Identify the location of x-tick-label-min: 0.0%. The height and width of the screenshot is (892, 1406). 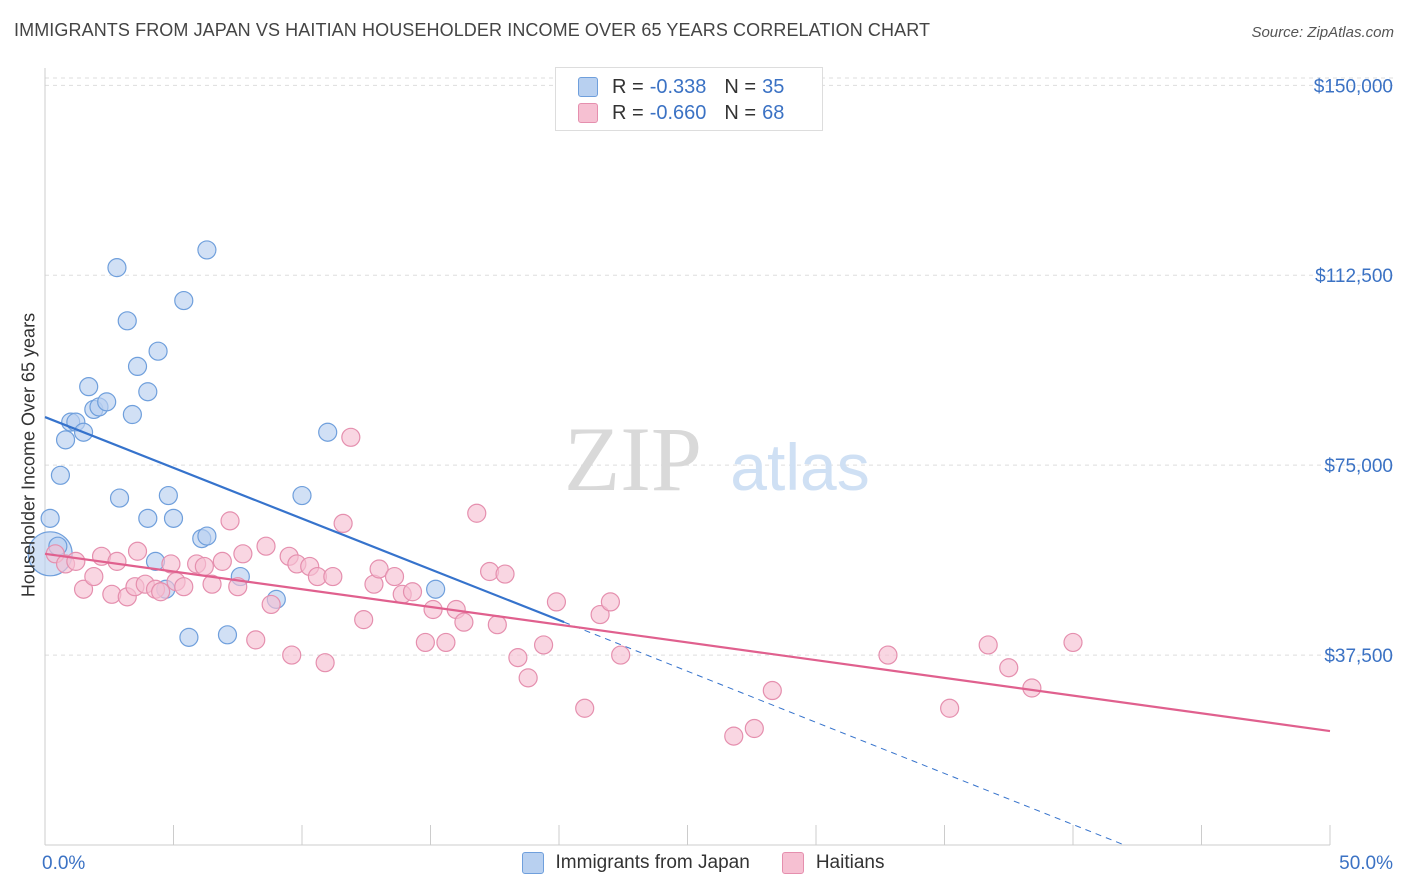
(63, 863).